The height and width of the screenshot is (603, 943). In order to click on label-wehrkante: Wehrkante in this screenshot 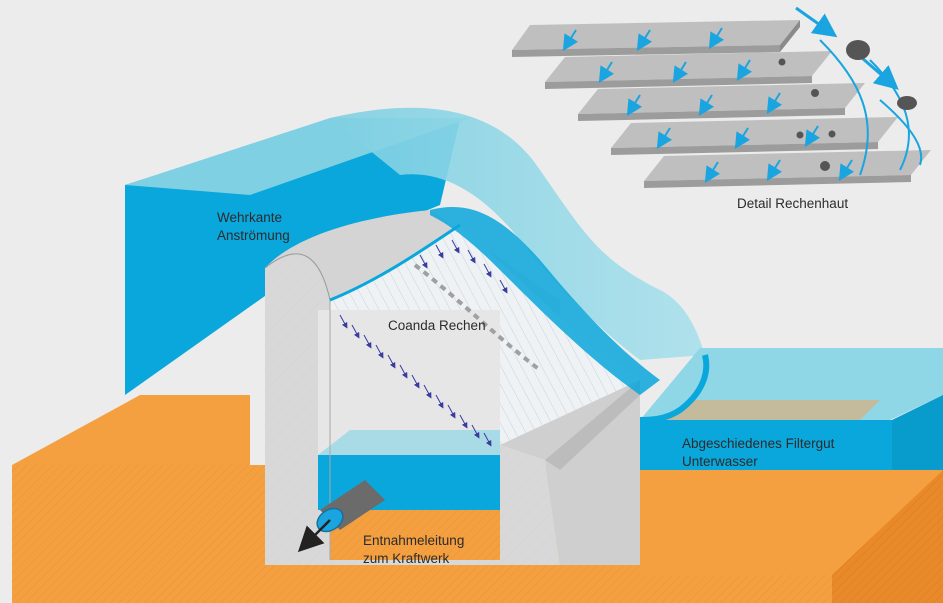, I will do `click(249, 217)`.